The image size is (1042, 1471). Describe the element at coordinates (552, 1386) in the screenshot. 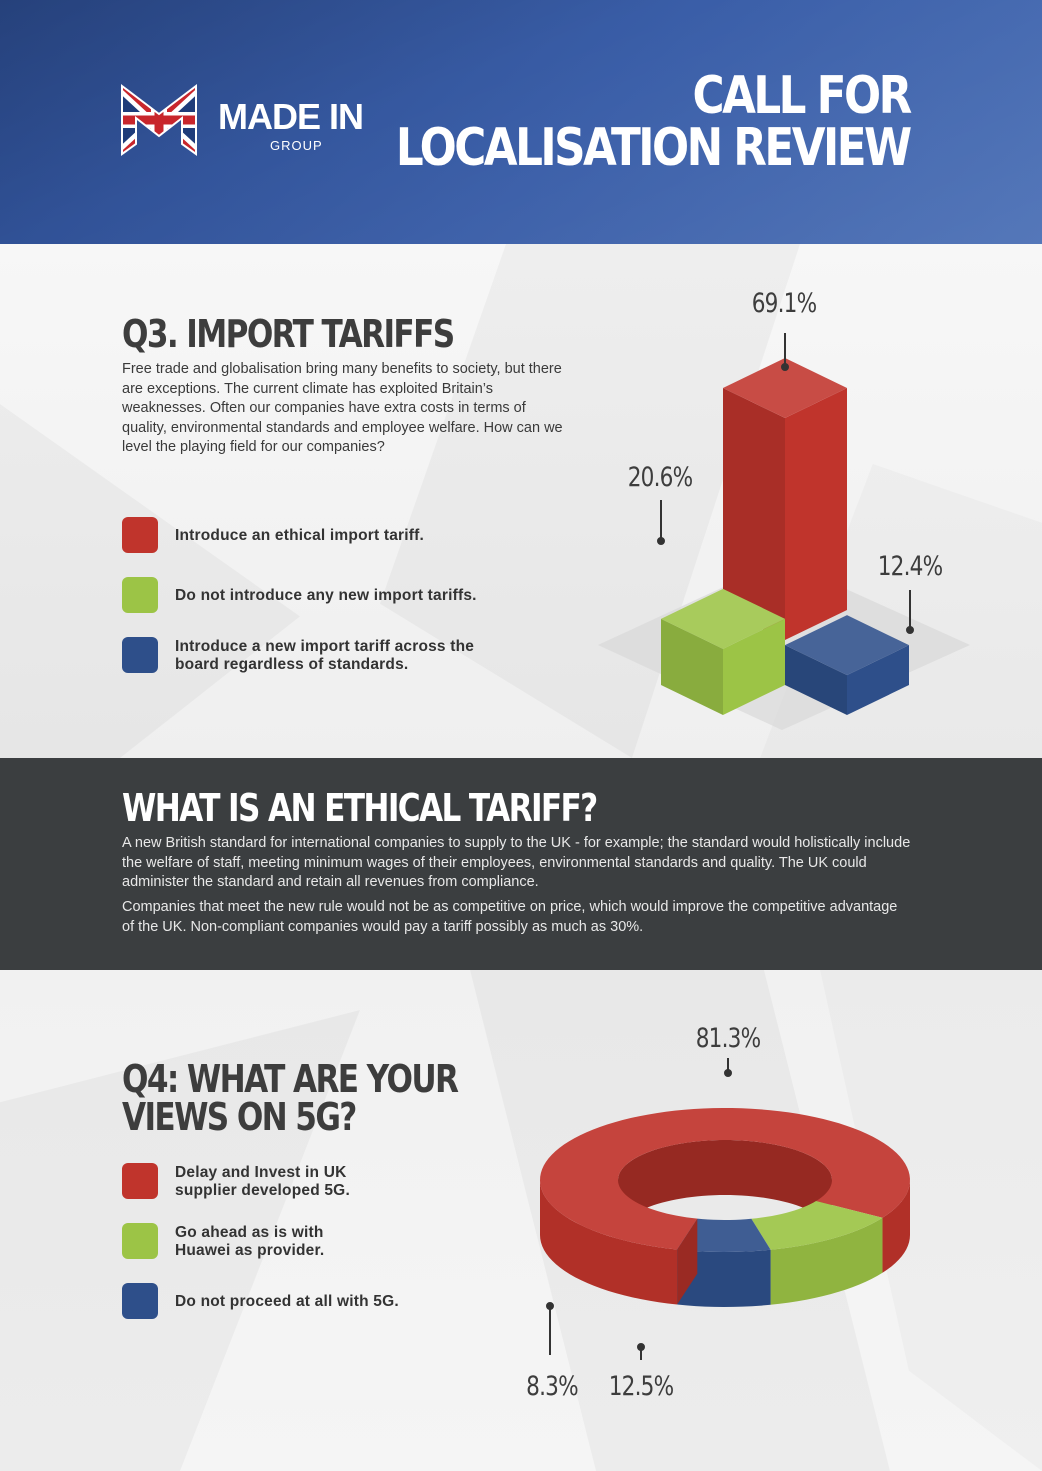

I see `q4-value-label-blue: 8.3%` at that location.